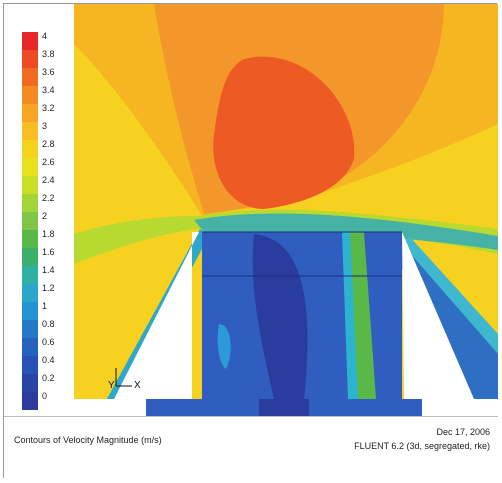  Describe the element at coordinates (123, 377) in the screenshot. I see `axis-triad-svg` at that location.